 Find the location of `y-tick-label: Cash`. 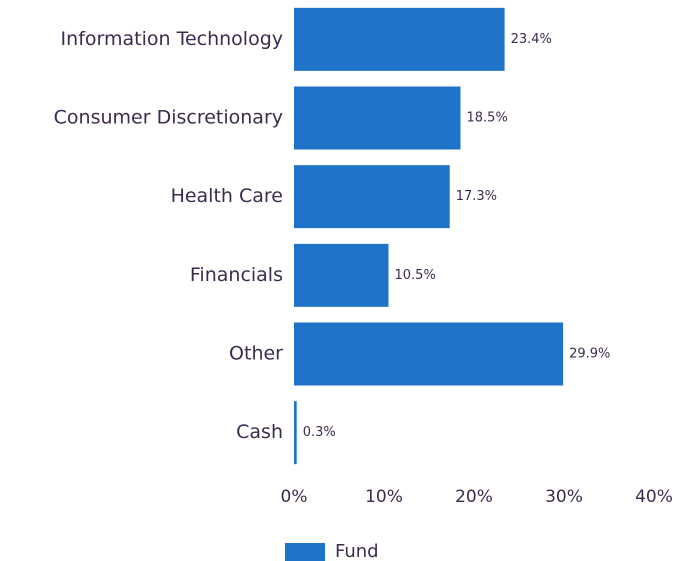

y-tick-label: Cash is located at coordinates (259, 432).